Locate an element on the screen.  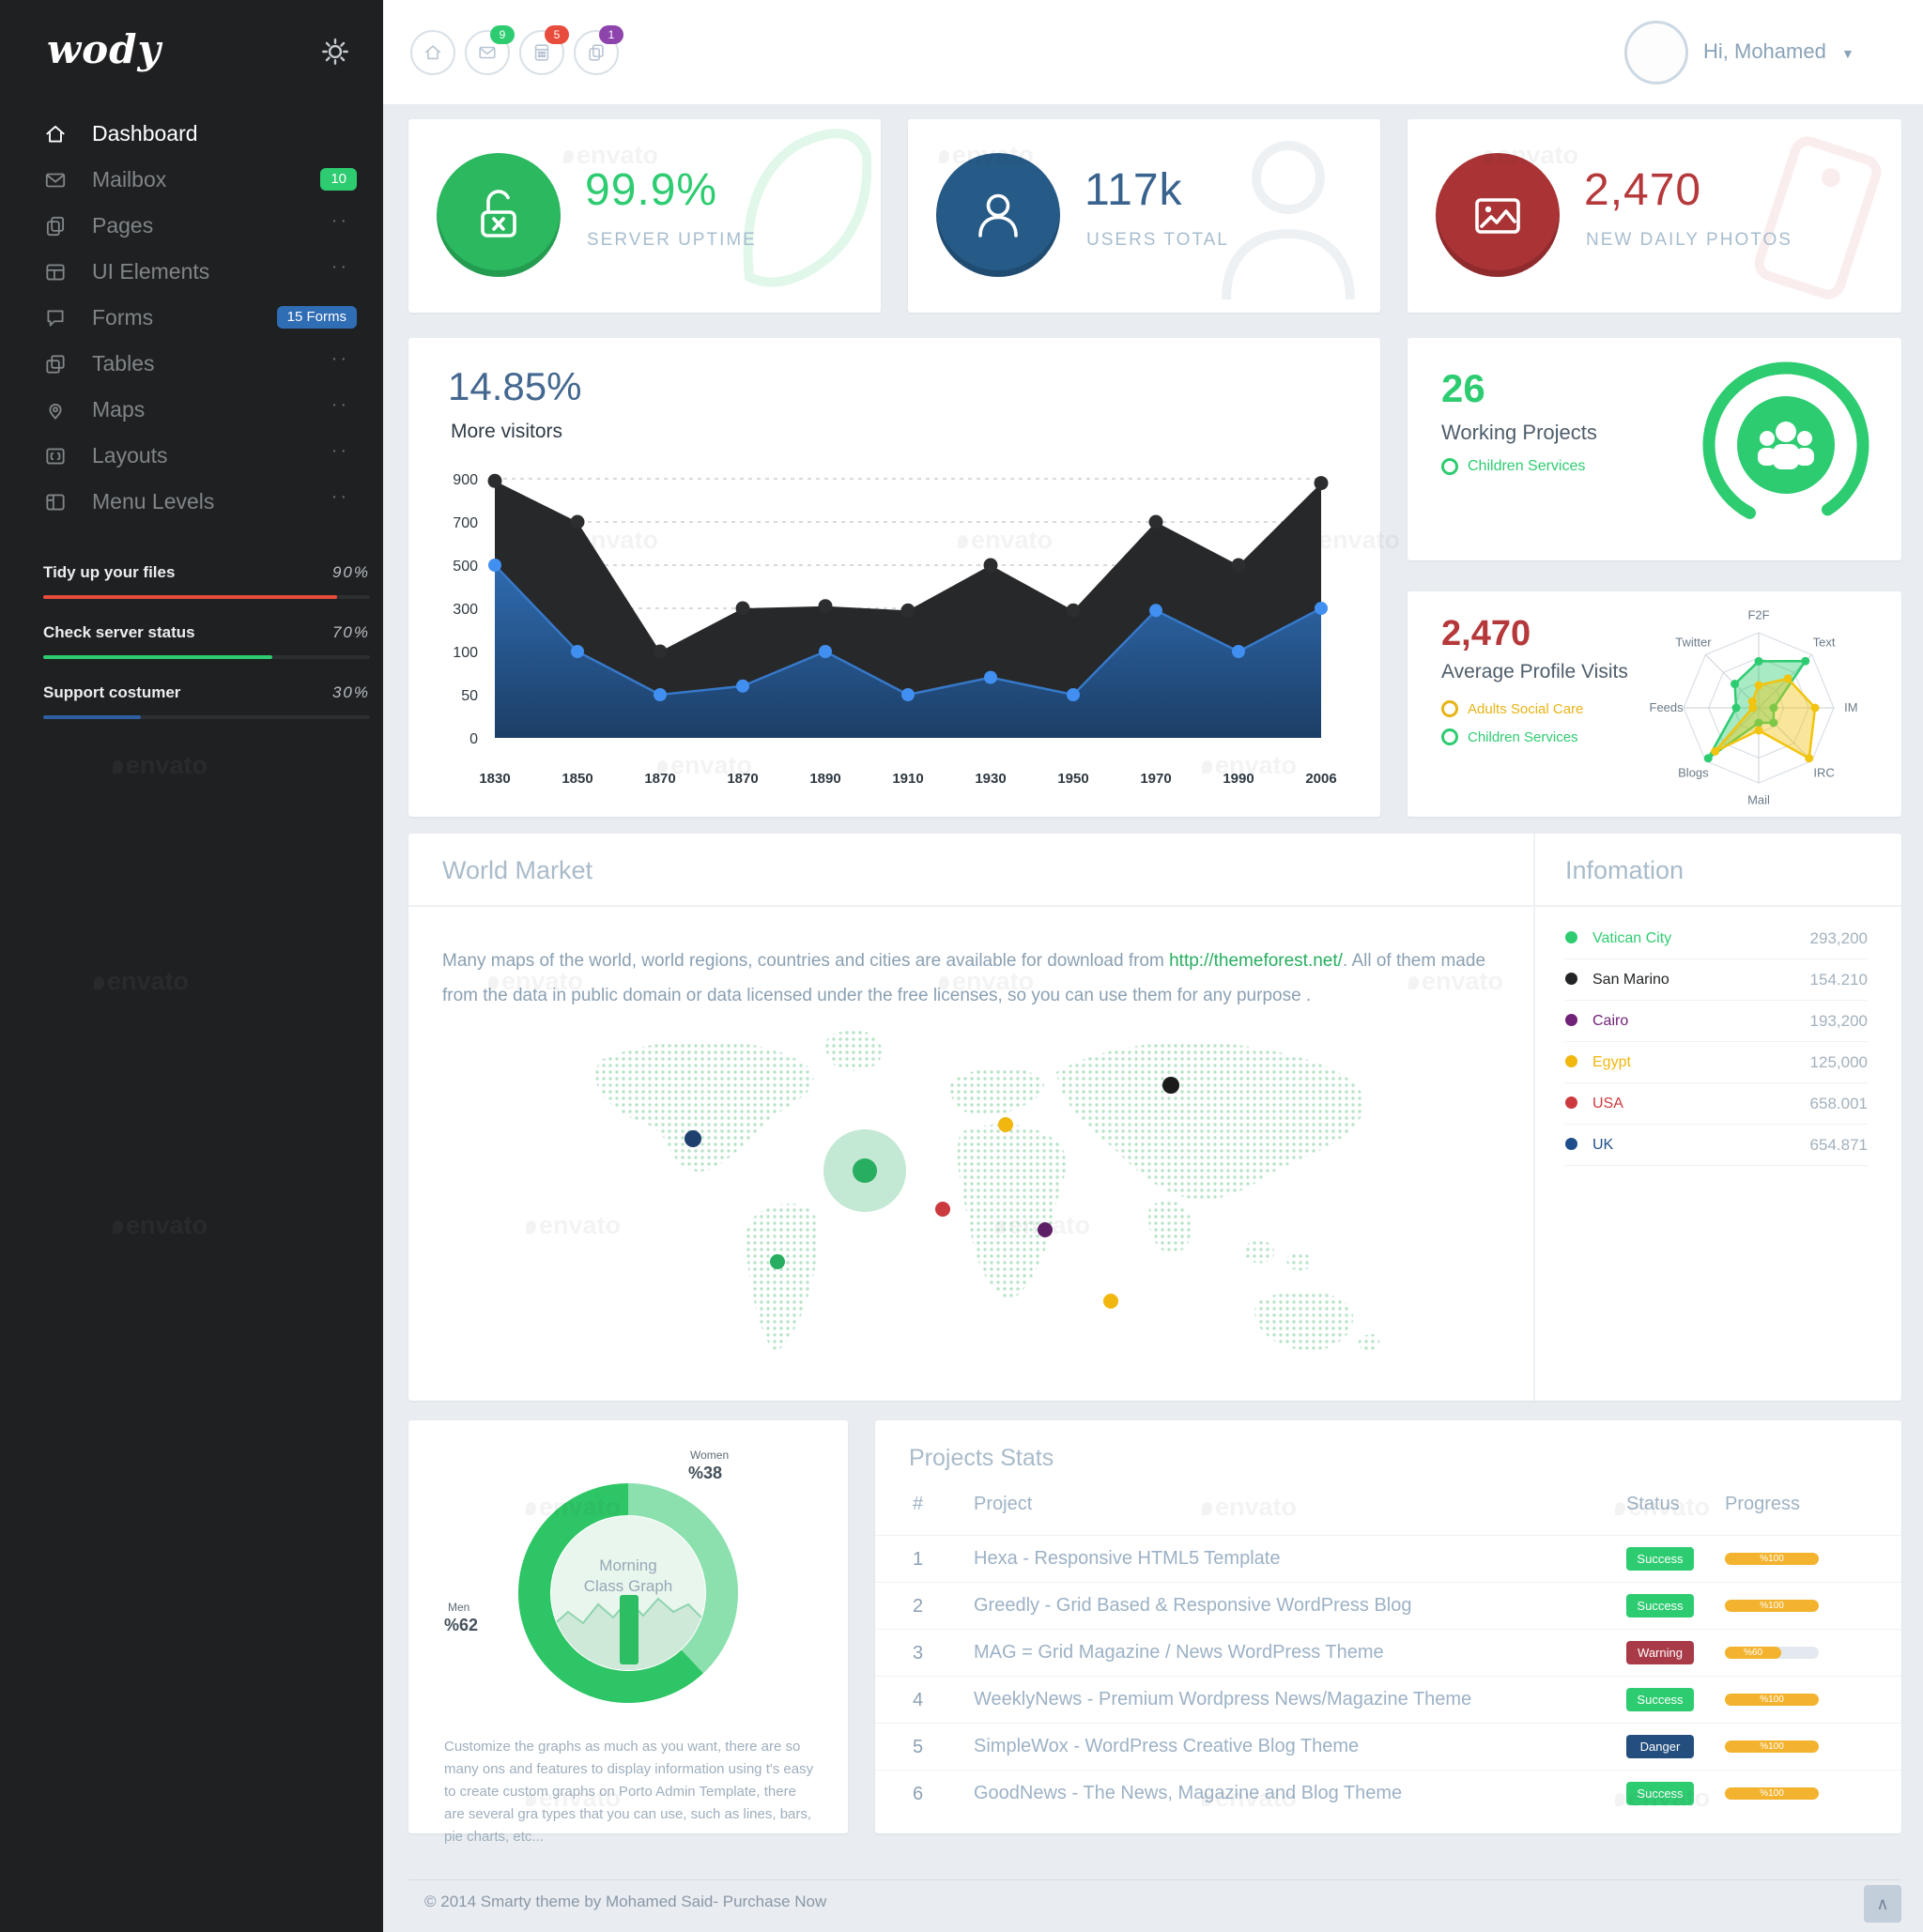
stat-card-users: 117k USERS TOTAL is located at coordinates (1144, 216).